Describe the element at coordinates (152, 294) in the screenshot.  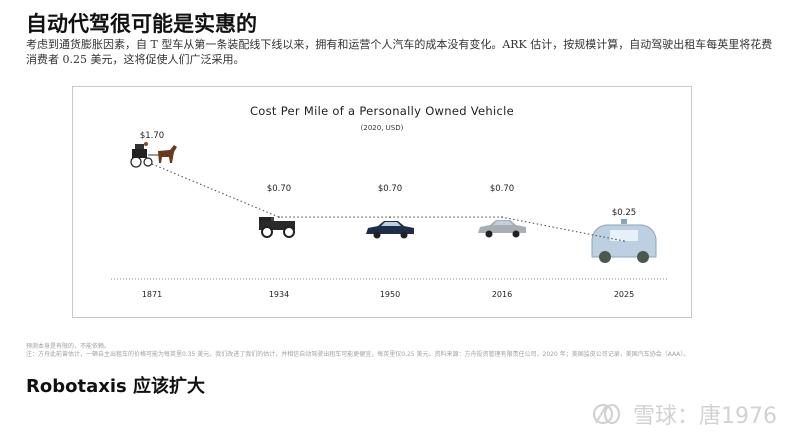
I see `year-label: 1871` at that location.